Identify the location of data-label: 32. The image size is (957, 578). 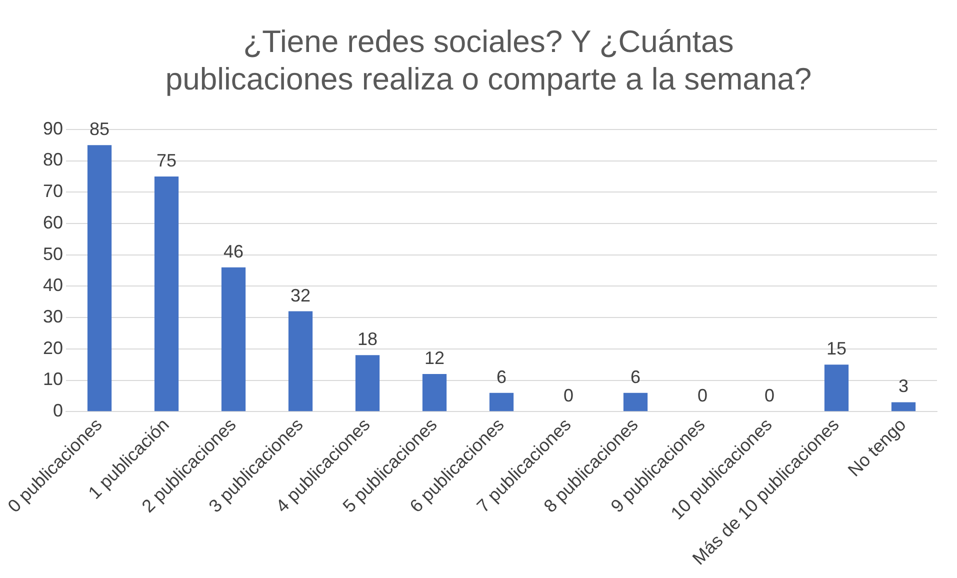
(300, 295).